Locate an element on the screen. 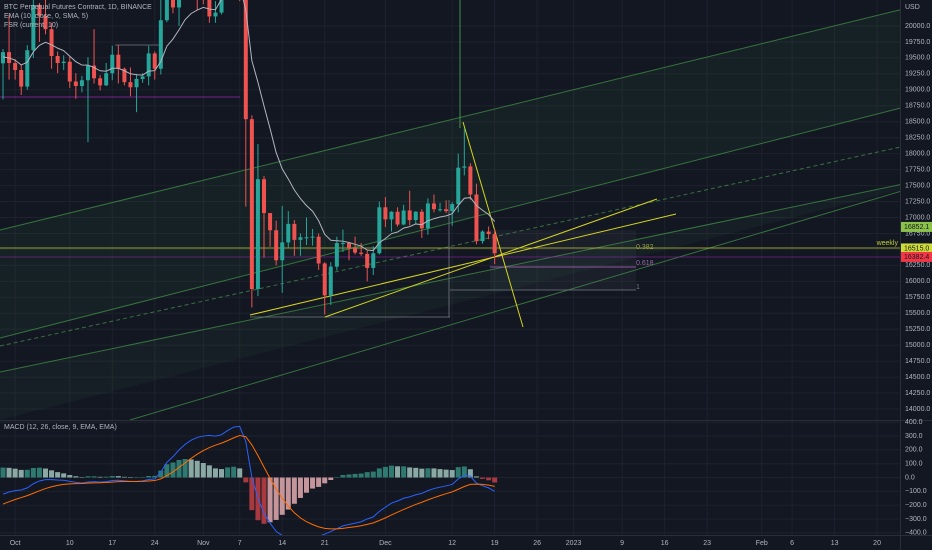 The image size is (932, 550). y-tick-label: 15250.0 is located at coordinates (917, 329).